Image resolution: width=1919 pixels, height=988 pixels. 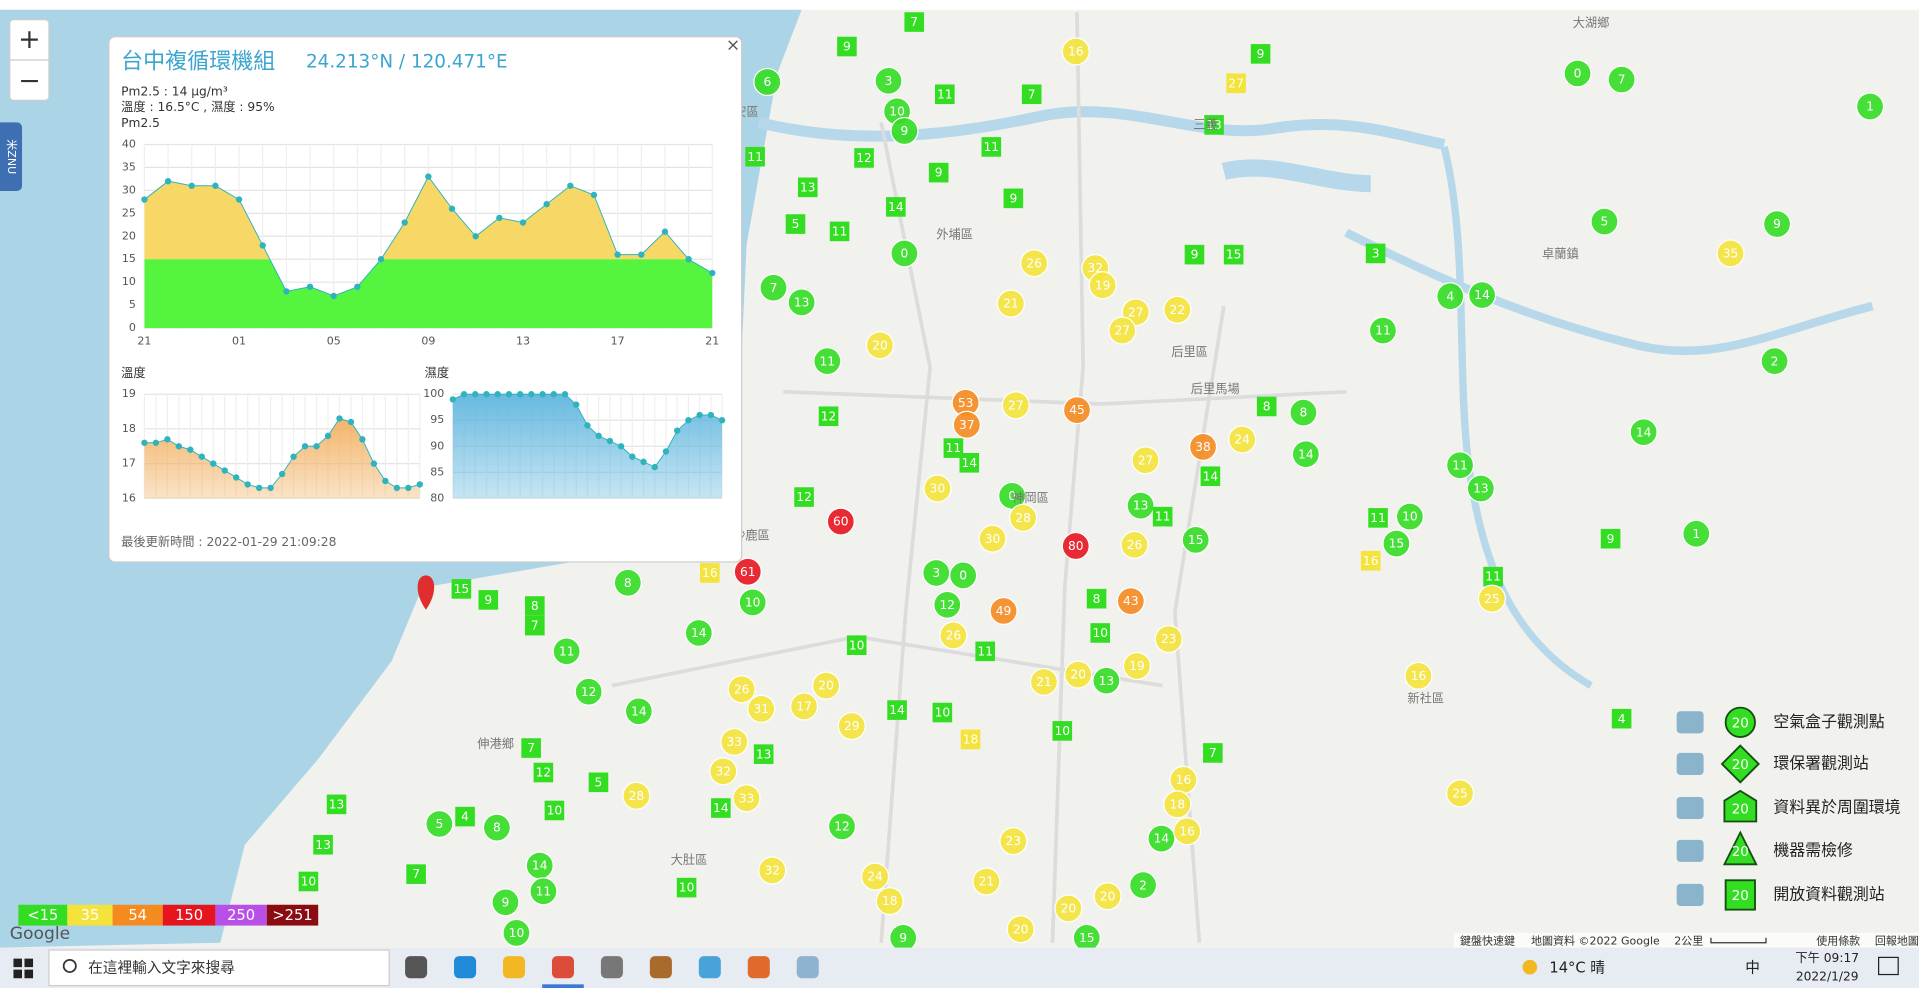 What do you see at coordinates (1730, 253) in the screenshot?
I see `station-marker: 35` at bounding box center [1730, 253].